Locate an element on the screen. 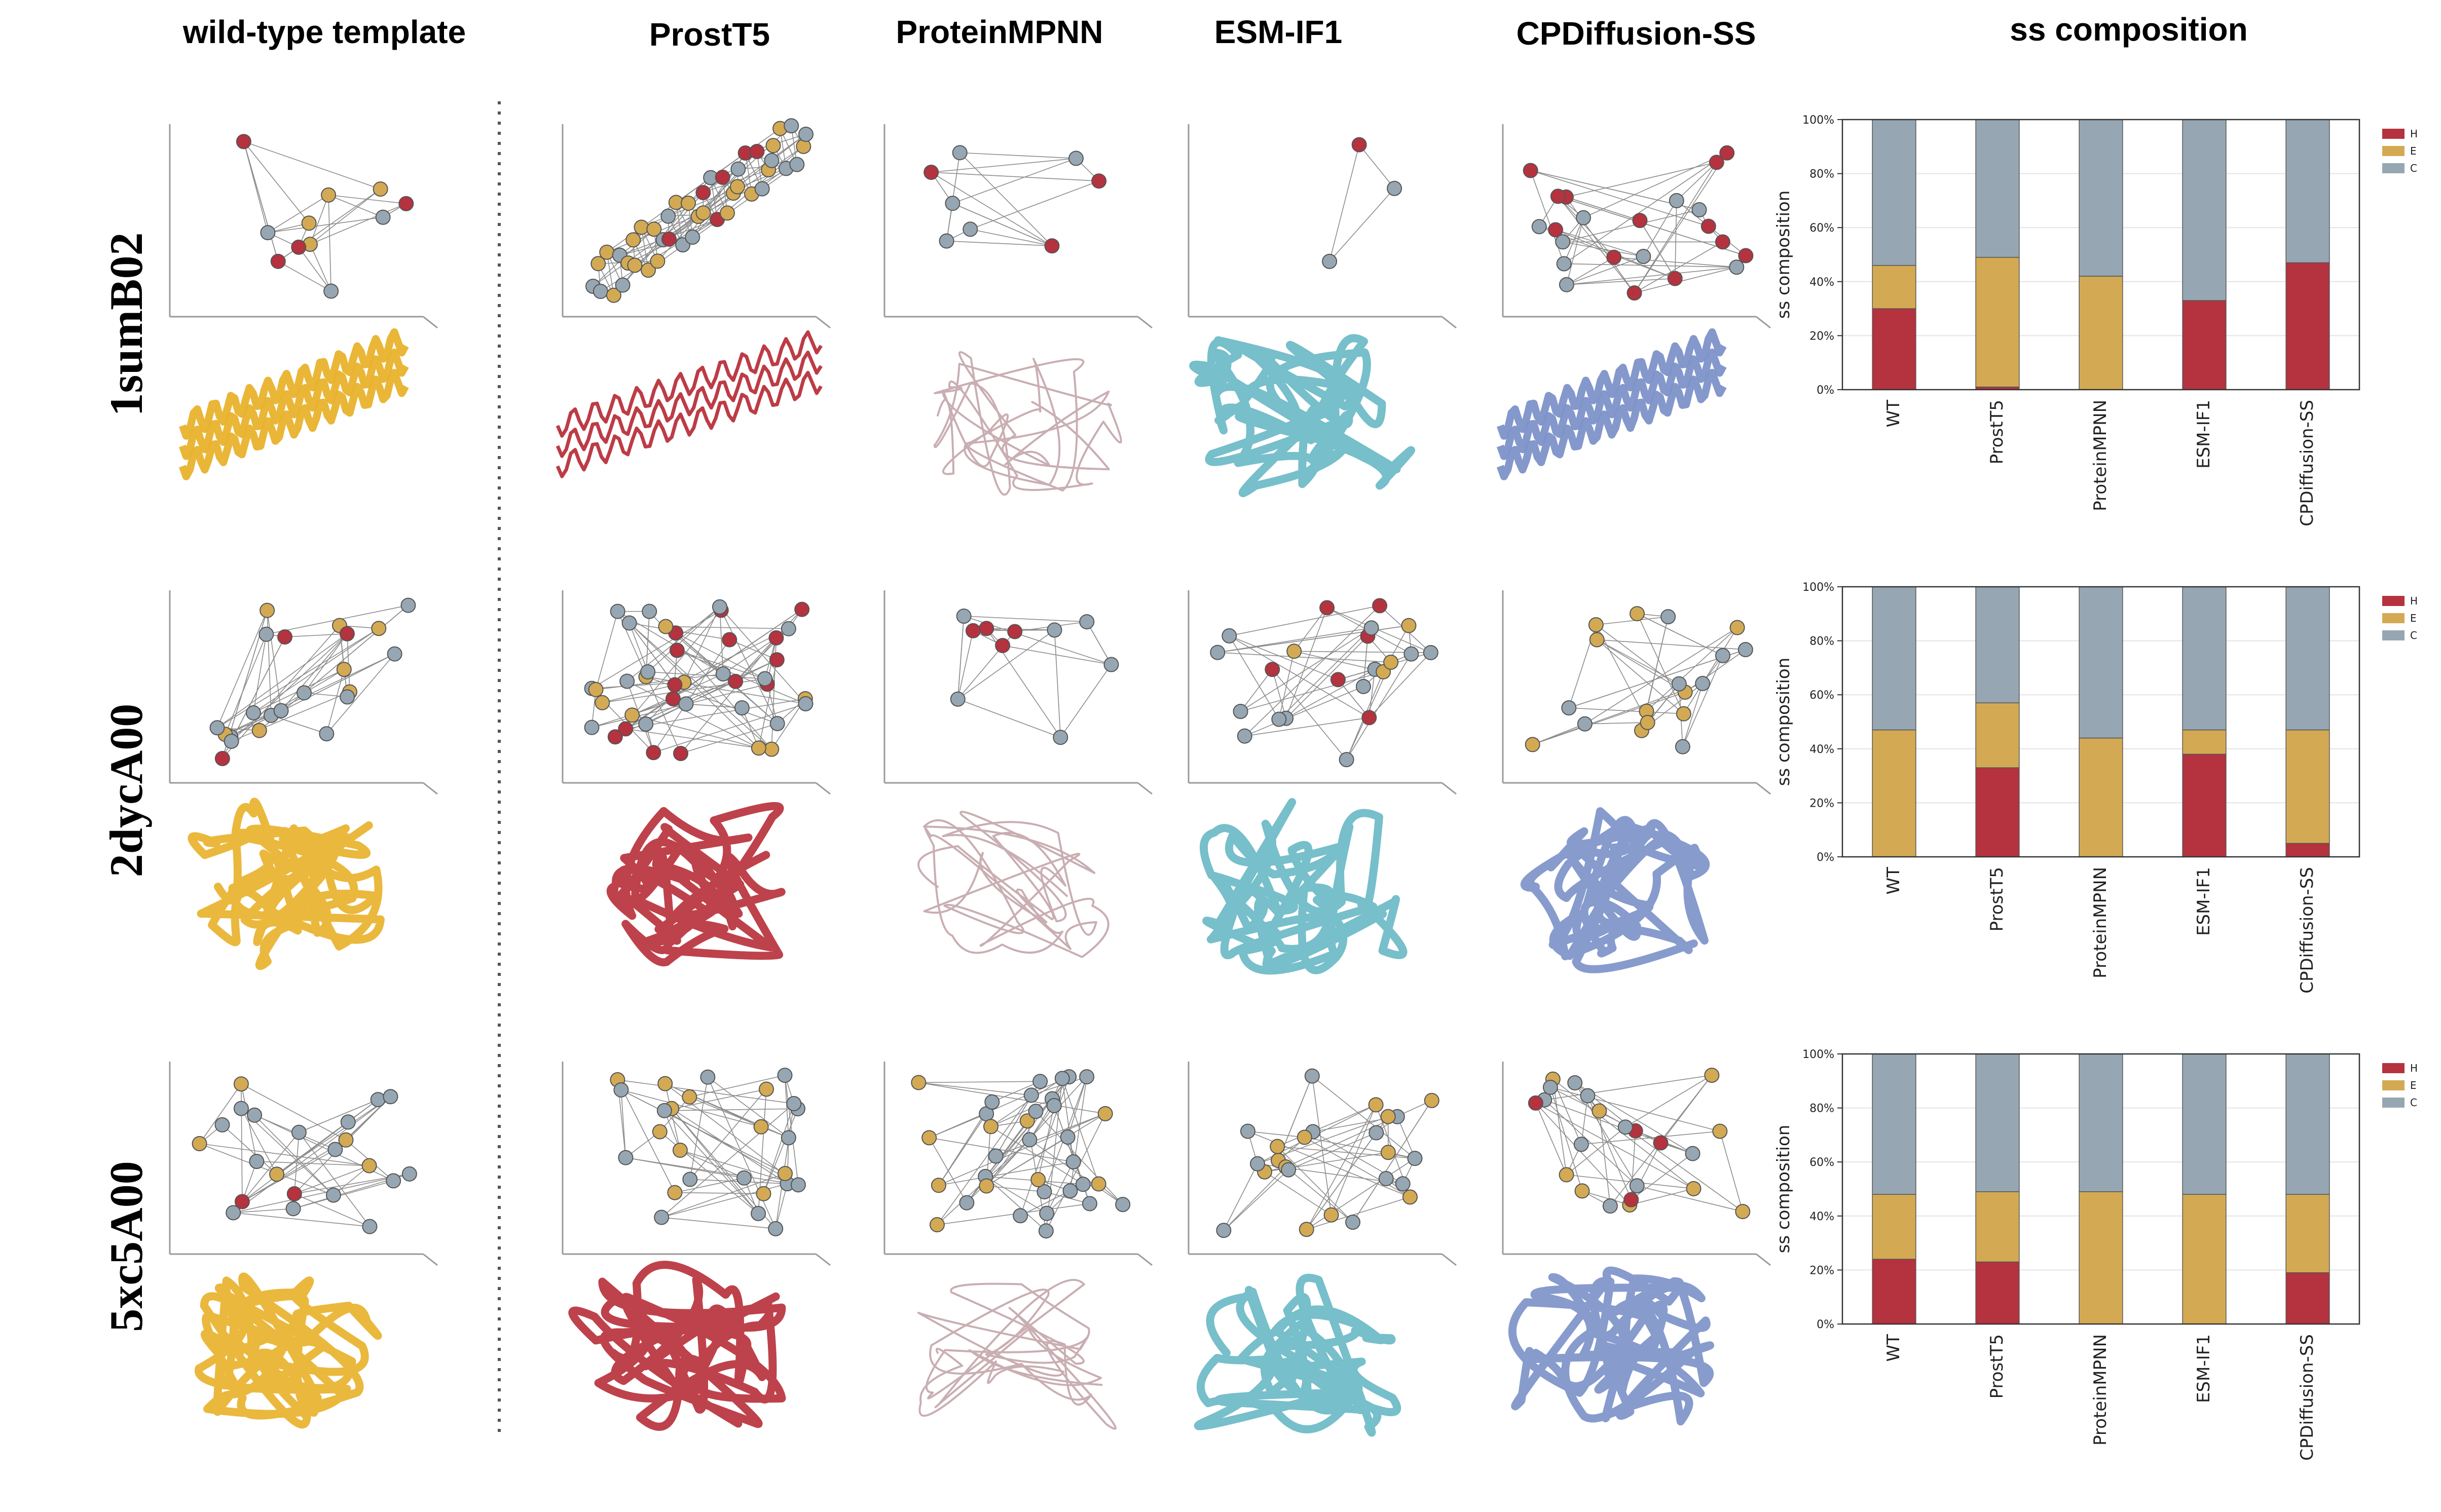  legend-label-C: C is located at coordinates (2413, 1103).